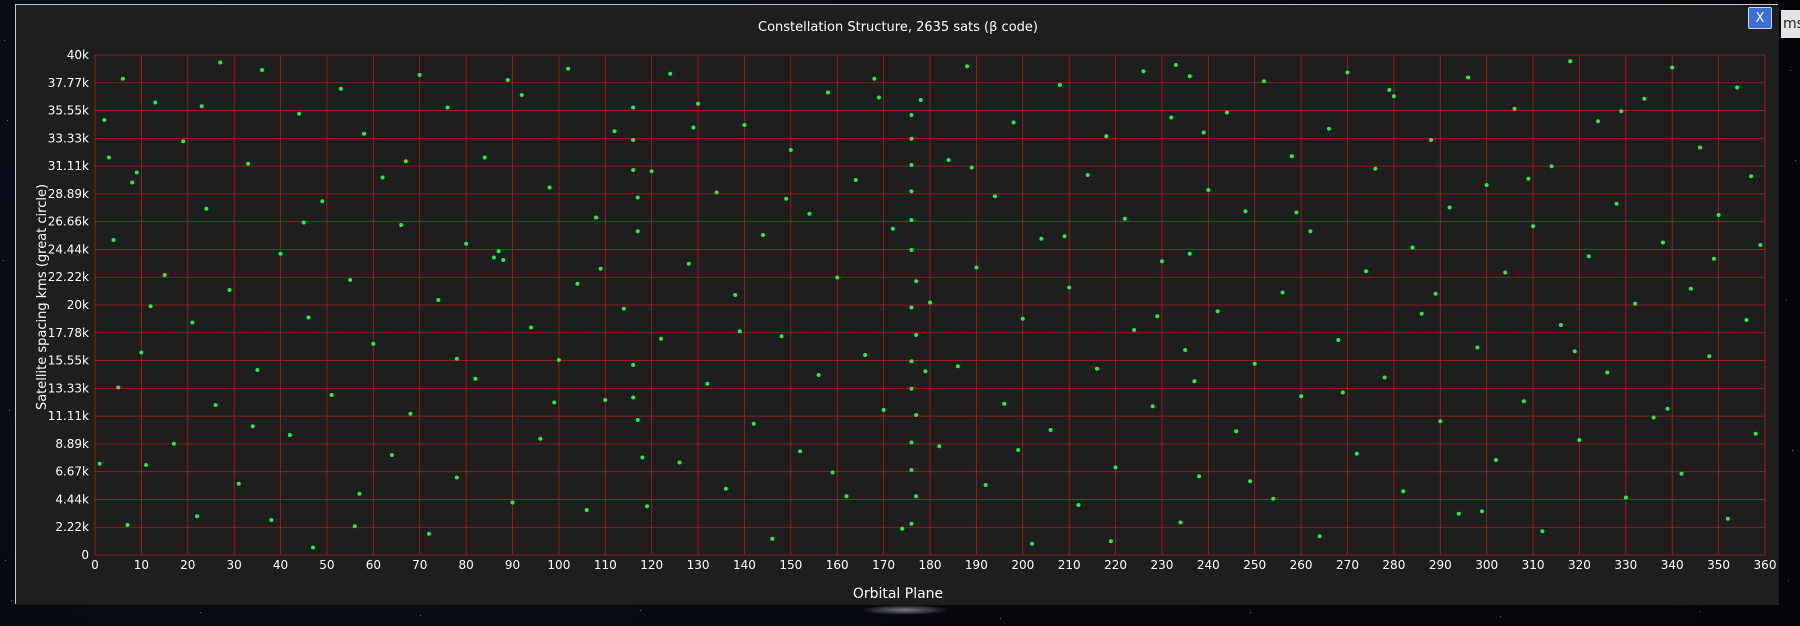  Describe the element at coordinates (698, 565) in the screenshot. I see `x-tick-label: 130` at that location.